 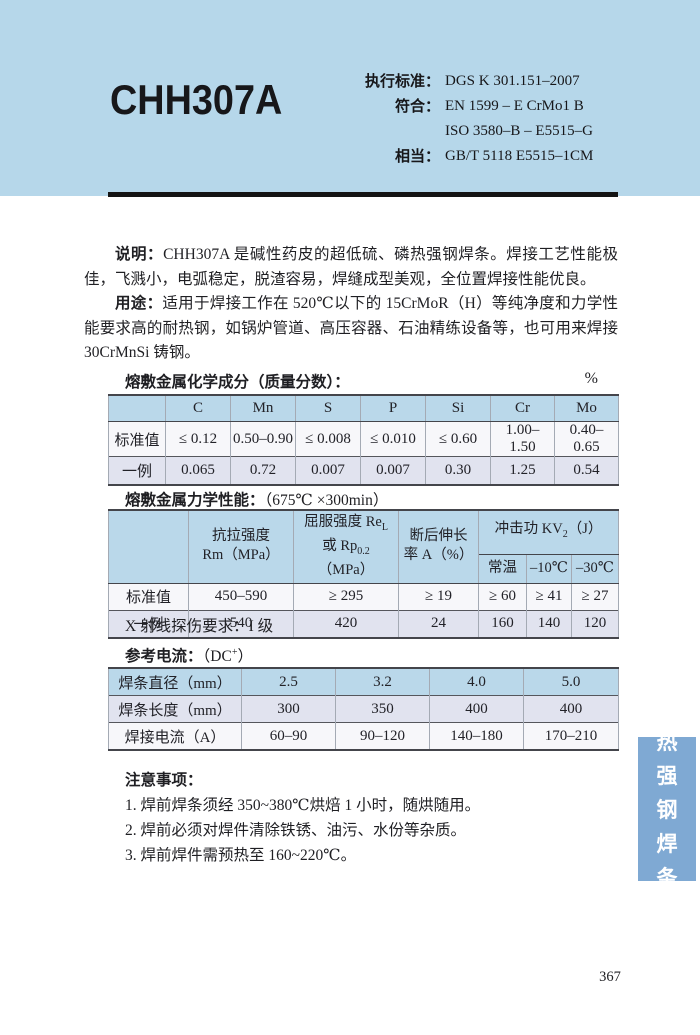 What do you see at coordinates (241, 623) in the screenshot?
I see `table-cell: 540` at bounding box center [241, 623].